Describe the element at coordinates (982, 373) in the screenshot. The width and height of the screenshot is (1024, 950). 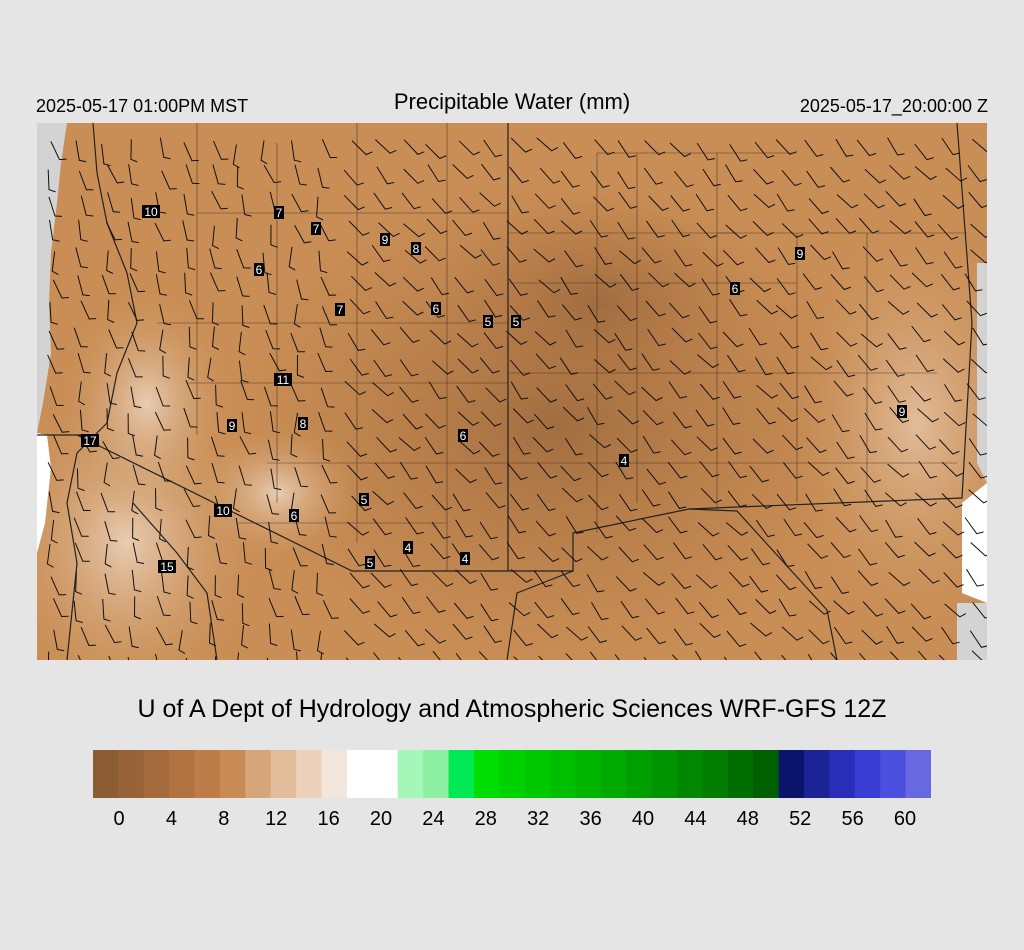
I see `map-edge-east` at that location.